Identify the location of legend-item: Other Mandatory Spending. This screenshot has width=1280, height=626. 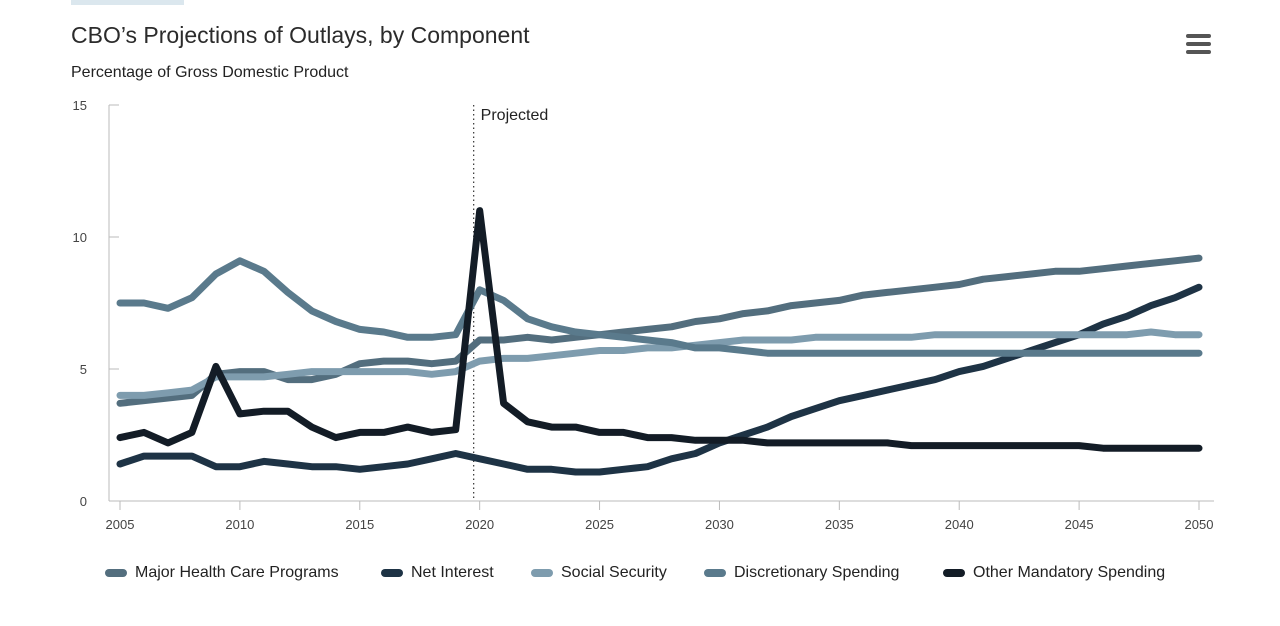
(1054, 573).